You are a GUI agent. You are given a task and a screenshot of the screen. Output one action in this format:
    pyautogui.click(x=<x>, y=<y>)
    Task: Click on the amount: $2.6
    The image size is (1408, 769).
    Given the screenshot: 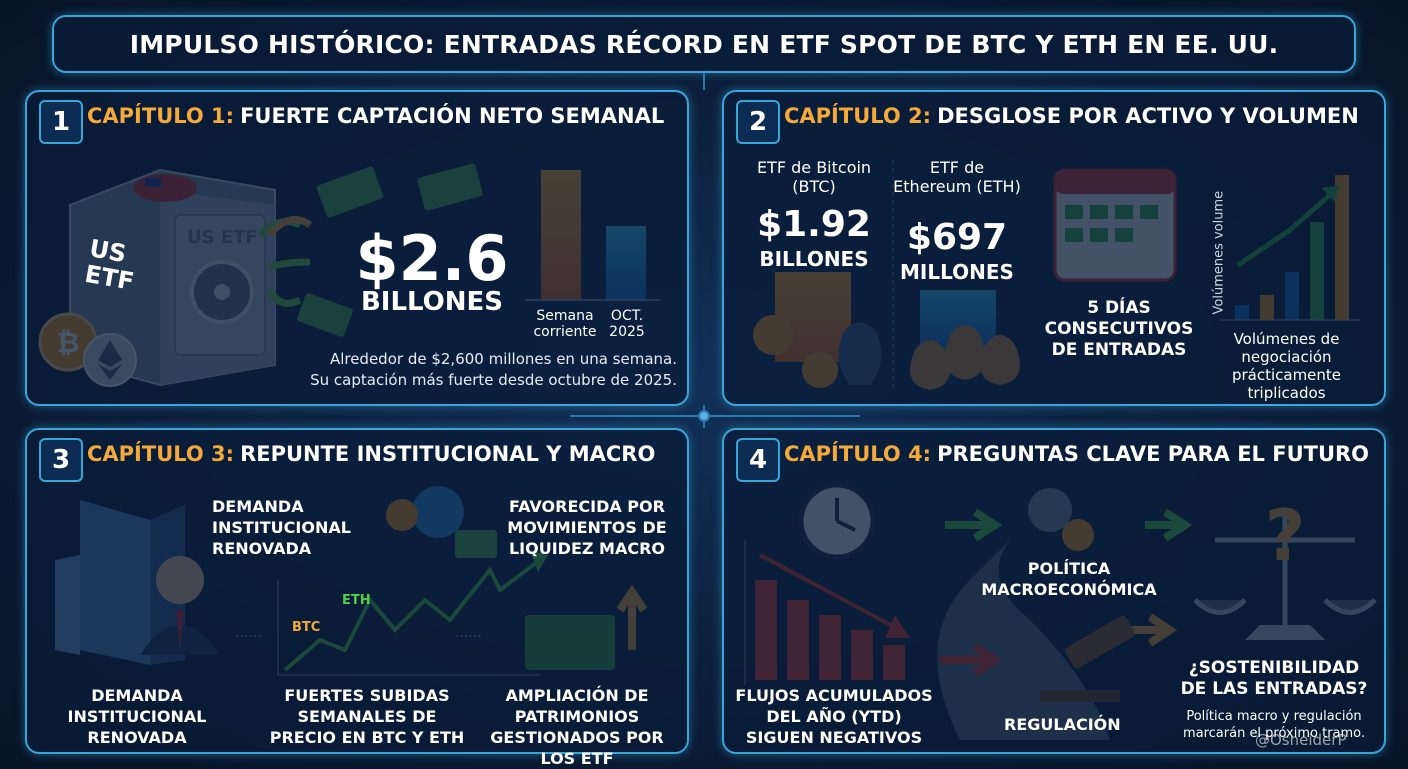 What is the action you would take?
    pyautogui.click(x=432, y=258)
    